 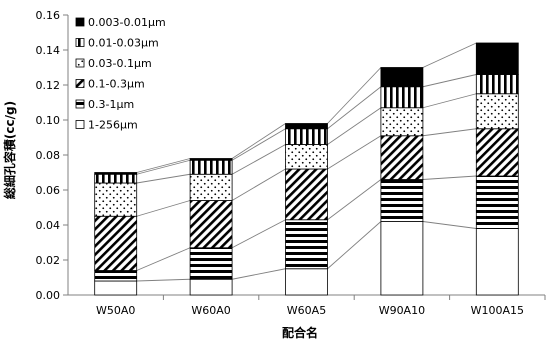 I want to click on legend-label: 0.1-0.3μm, so click(x=116, y=84).